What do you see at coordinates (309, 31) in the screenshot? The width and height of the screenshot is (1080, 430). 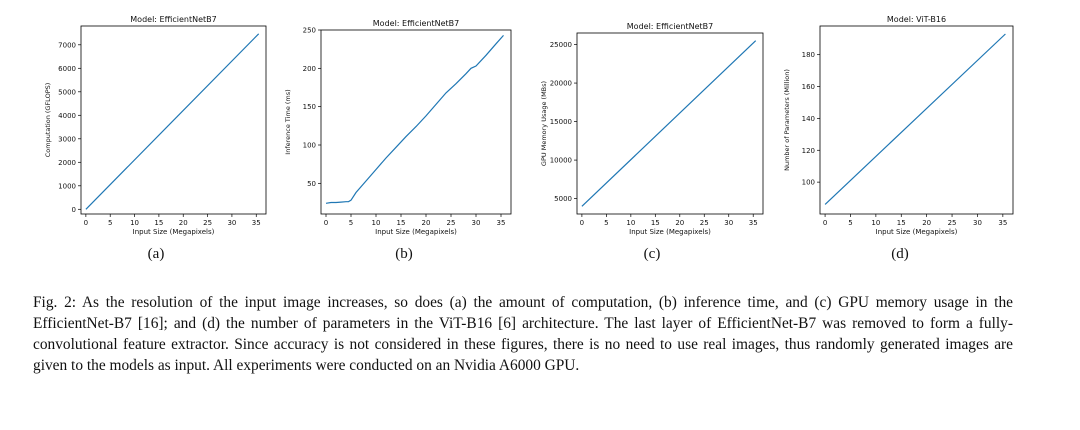 I see `y-tick-label: 250` at bounding box center [309, 31].